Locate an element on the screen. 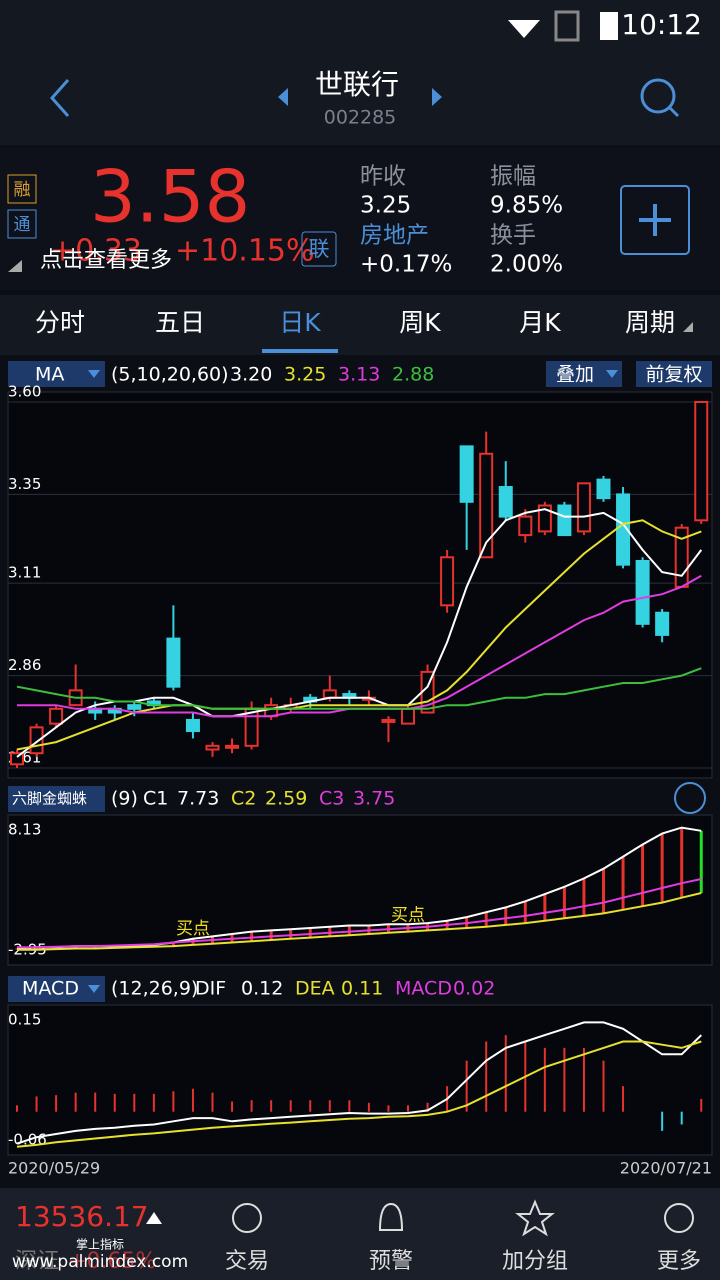 This screenshot has width=720, height=1280. index-change: +0.65% is located at coordinates (112, 1261).